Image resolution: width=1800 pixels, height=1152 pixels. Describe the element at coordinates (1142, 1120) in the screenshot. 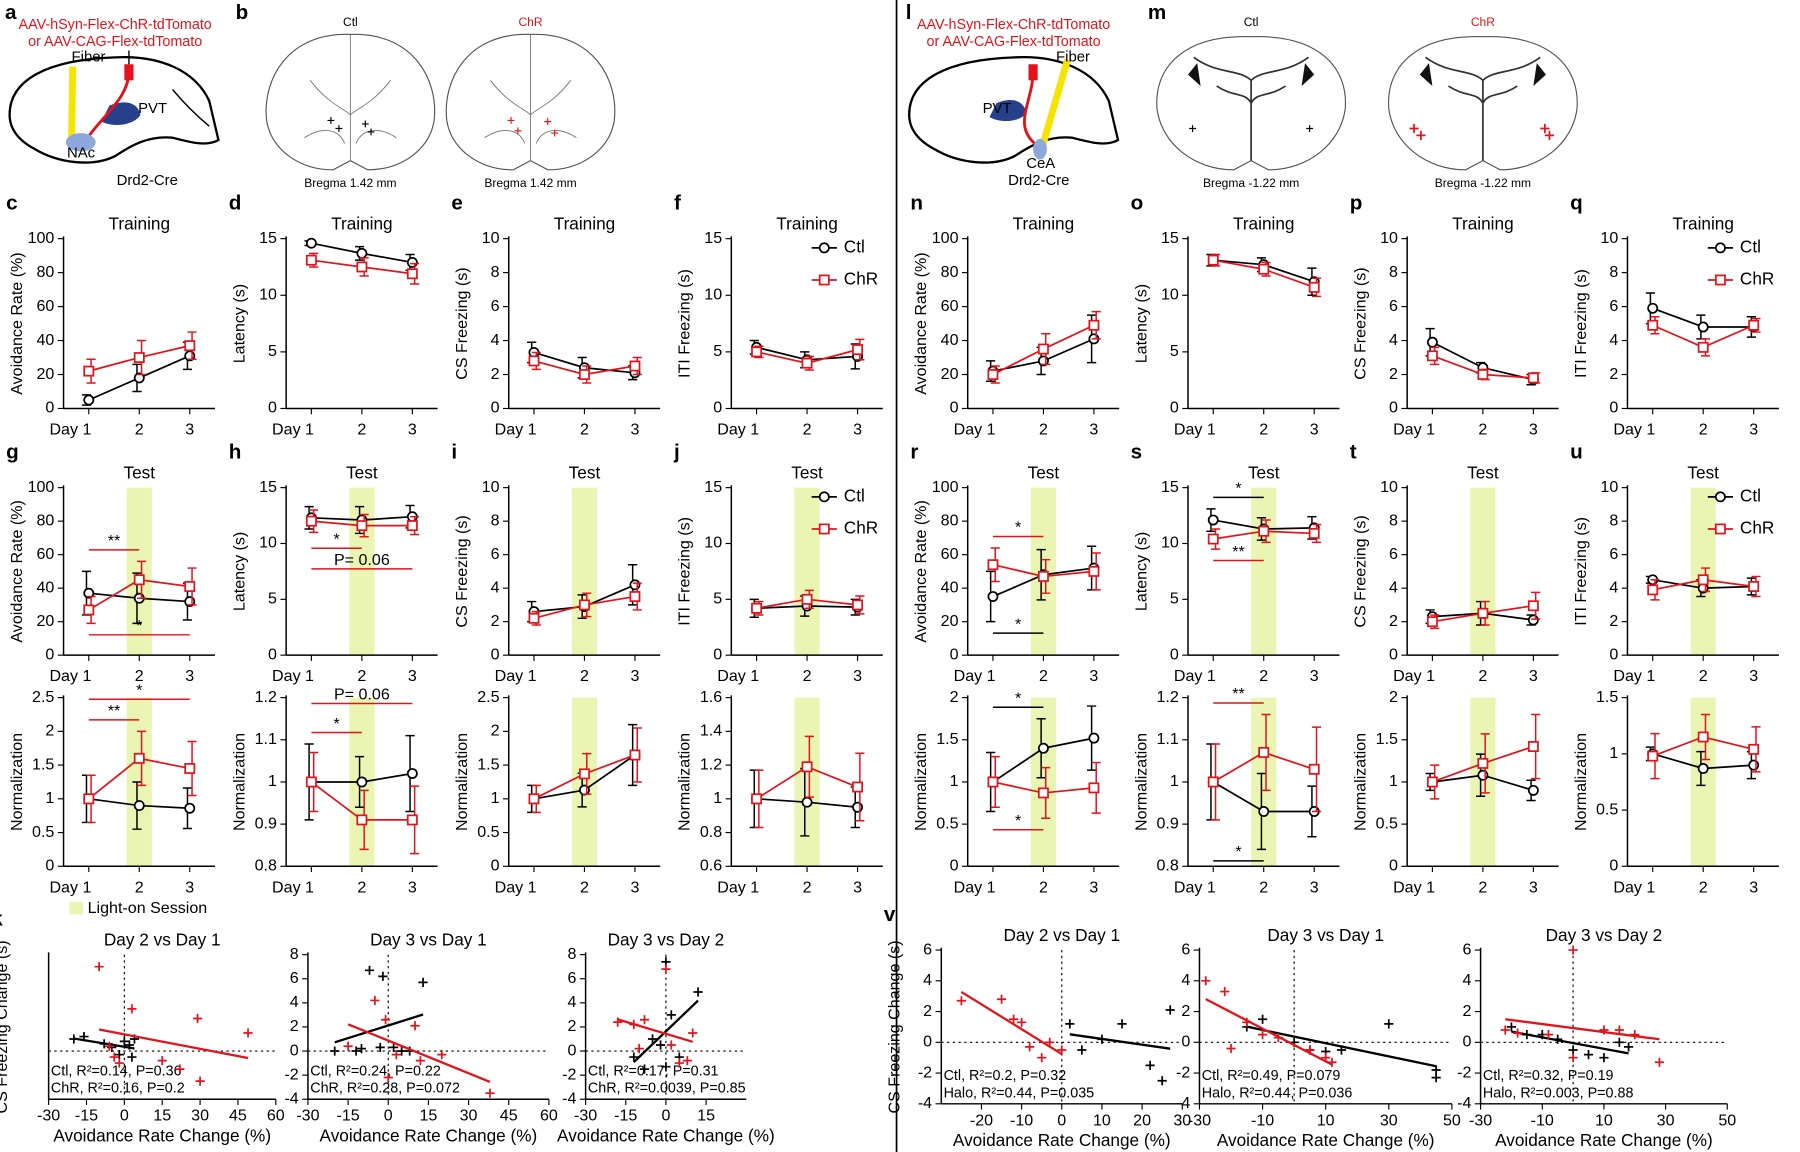

I see `x-tick-label: 20` at that location.